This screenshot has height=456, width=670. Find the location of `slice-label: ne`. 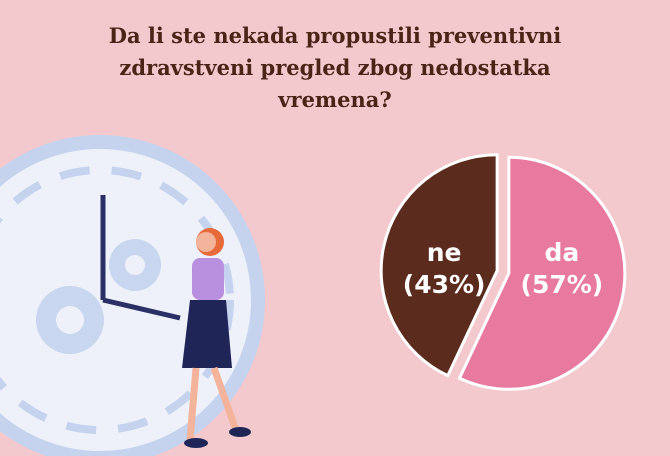

slice-label: ne is located at coordinates (444, 252).